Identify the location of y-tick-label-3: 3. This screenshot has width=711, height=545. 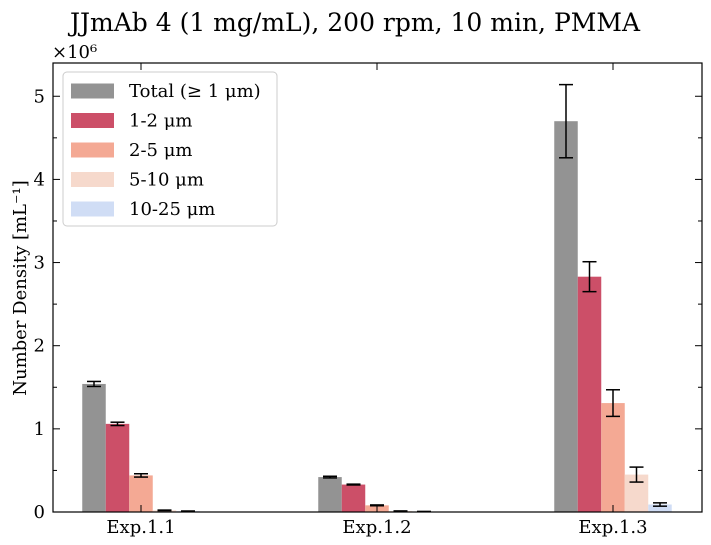
(39, 263).